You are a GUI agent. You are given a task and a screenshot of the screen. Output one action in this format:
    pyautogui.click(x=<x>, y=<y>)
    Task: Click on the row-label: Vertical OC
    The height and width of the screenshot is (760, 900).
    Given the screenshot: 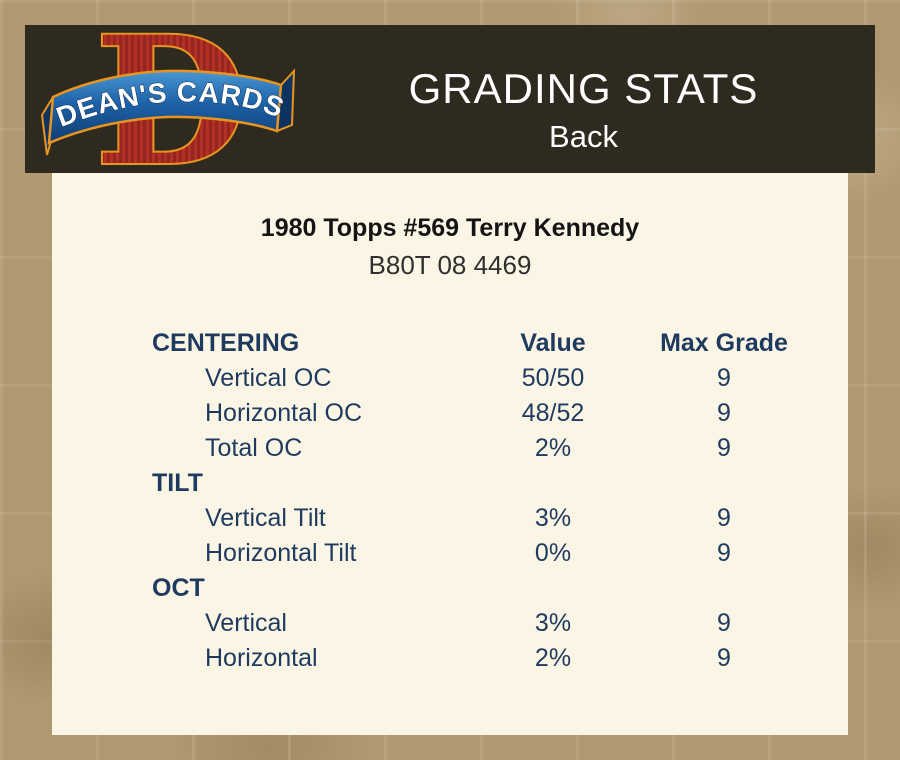 What is the action you would take?
    pyautogui.click(x=268, y=378)
    